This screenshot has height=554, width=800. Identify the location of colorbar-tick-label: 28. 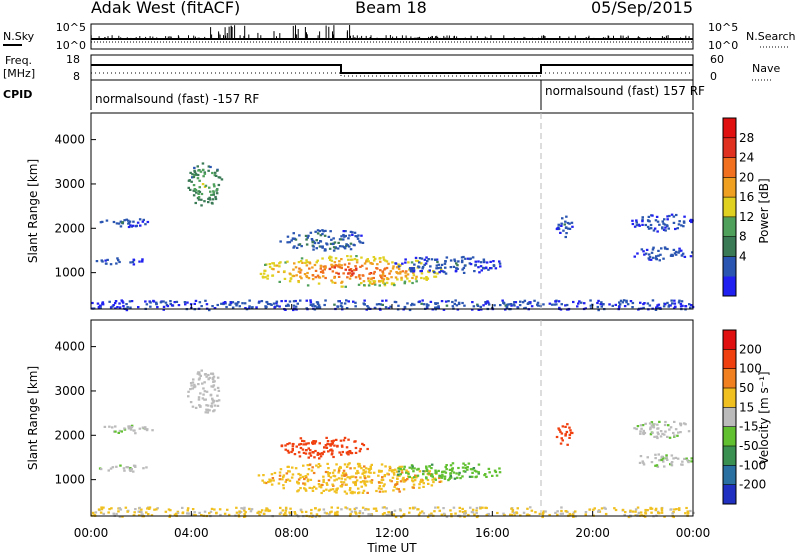
(746, 138).